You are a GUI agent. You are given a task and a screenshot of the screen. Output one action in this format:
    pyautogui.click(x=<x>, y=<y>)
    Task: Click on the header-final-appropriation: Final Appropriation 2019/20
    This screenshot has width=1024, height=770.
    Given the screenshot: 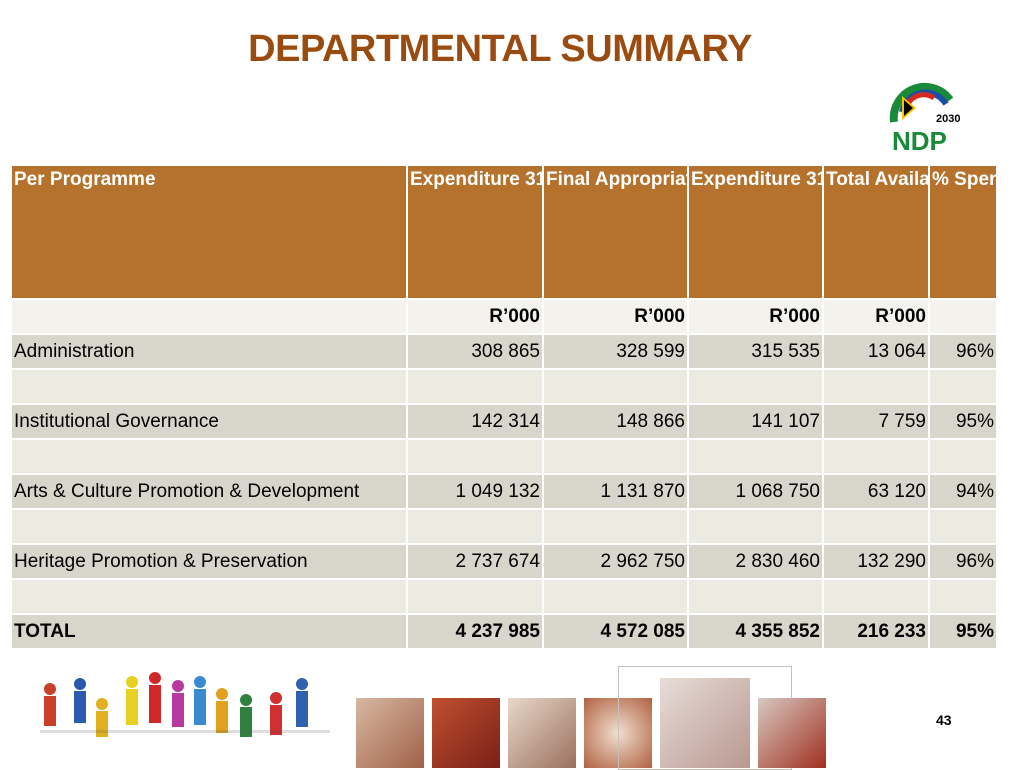 What is the action you would take?
    pyautogui.click(x=616, y=232)
    